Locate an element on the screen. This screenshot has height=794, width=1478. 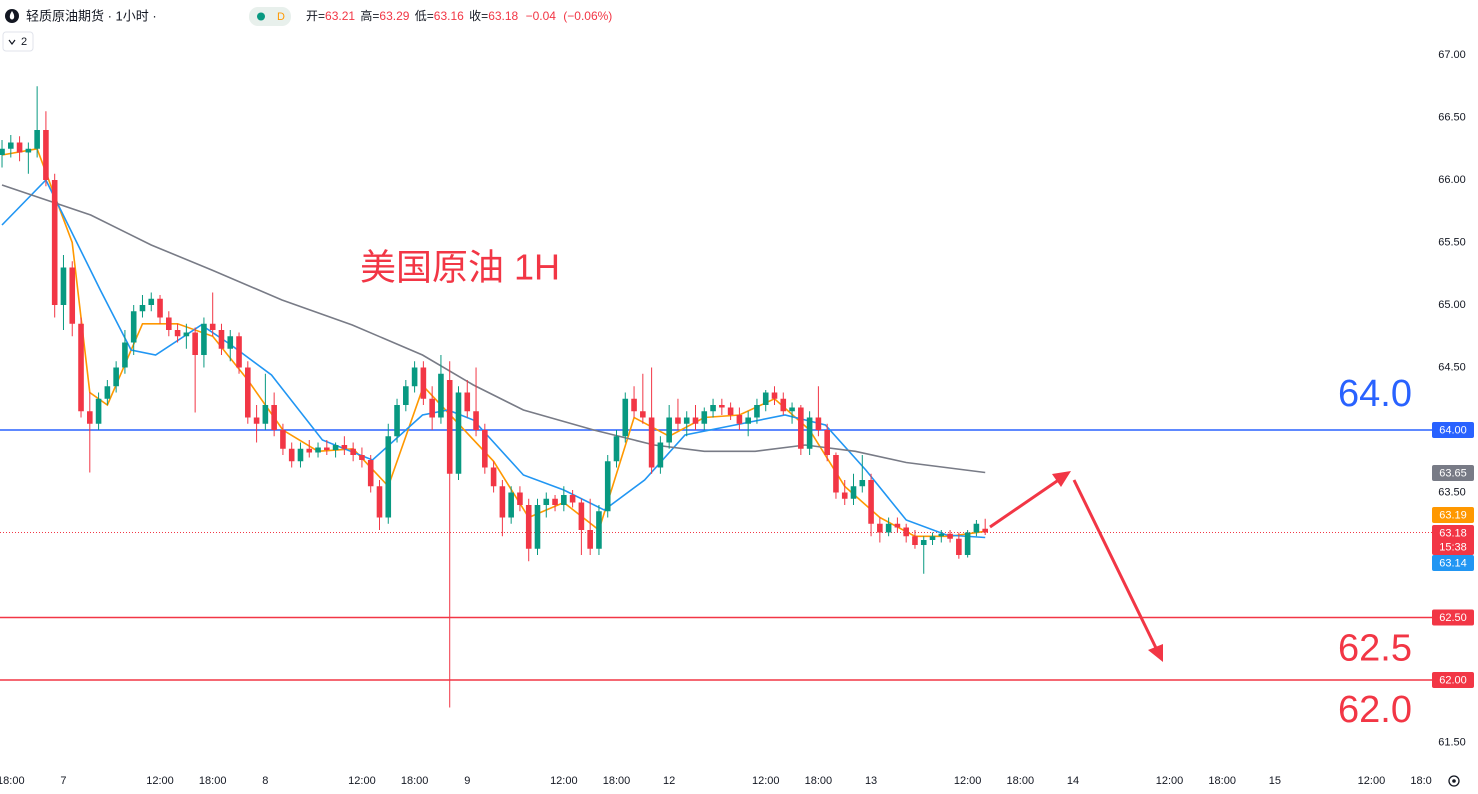
x-tick-label: 14 is located at coordinates (1073, 781).